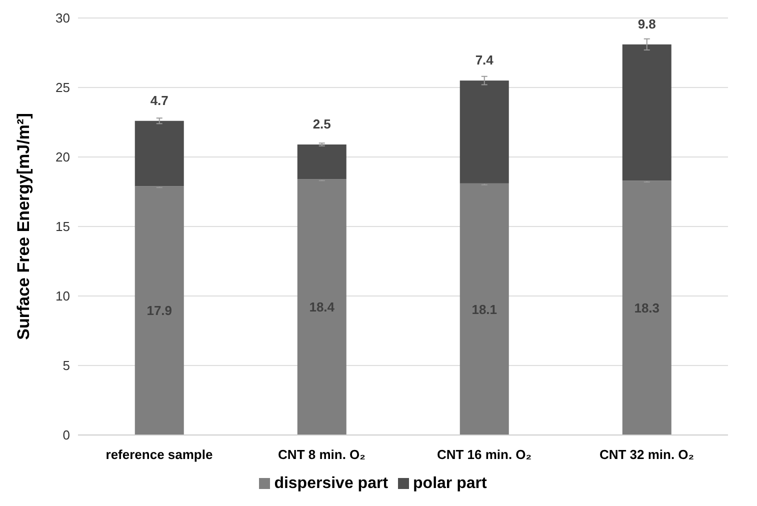  I want to click on x-tick-label: CNT 8 min. O₂, so click(322, 454).